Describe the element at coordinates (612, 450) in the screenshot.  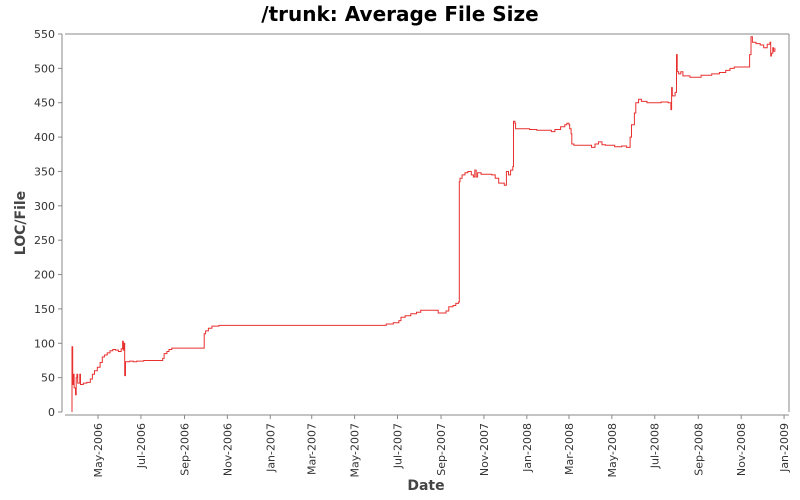
I see `x-tick-label: May-2008` at that location.